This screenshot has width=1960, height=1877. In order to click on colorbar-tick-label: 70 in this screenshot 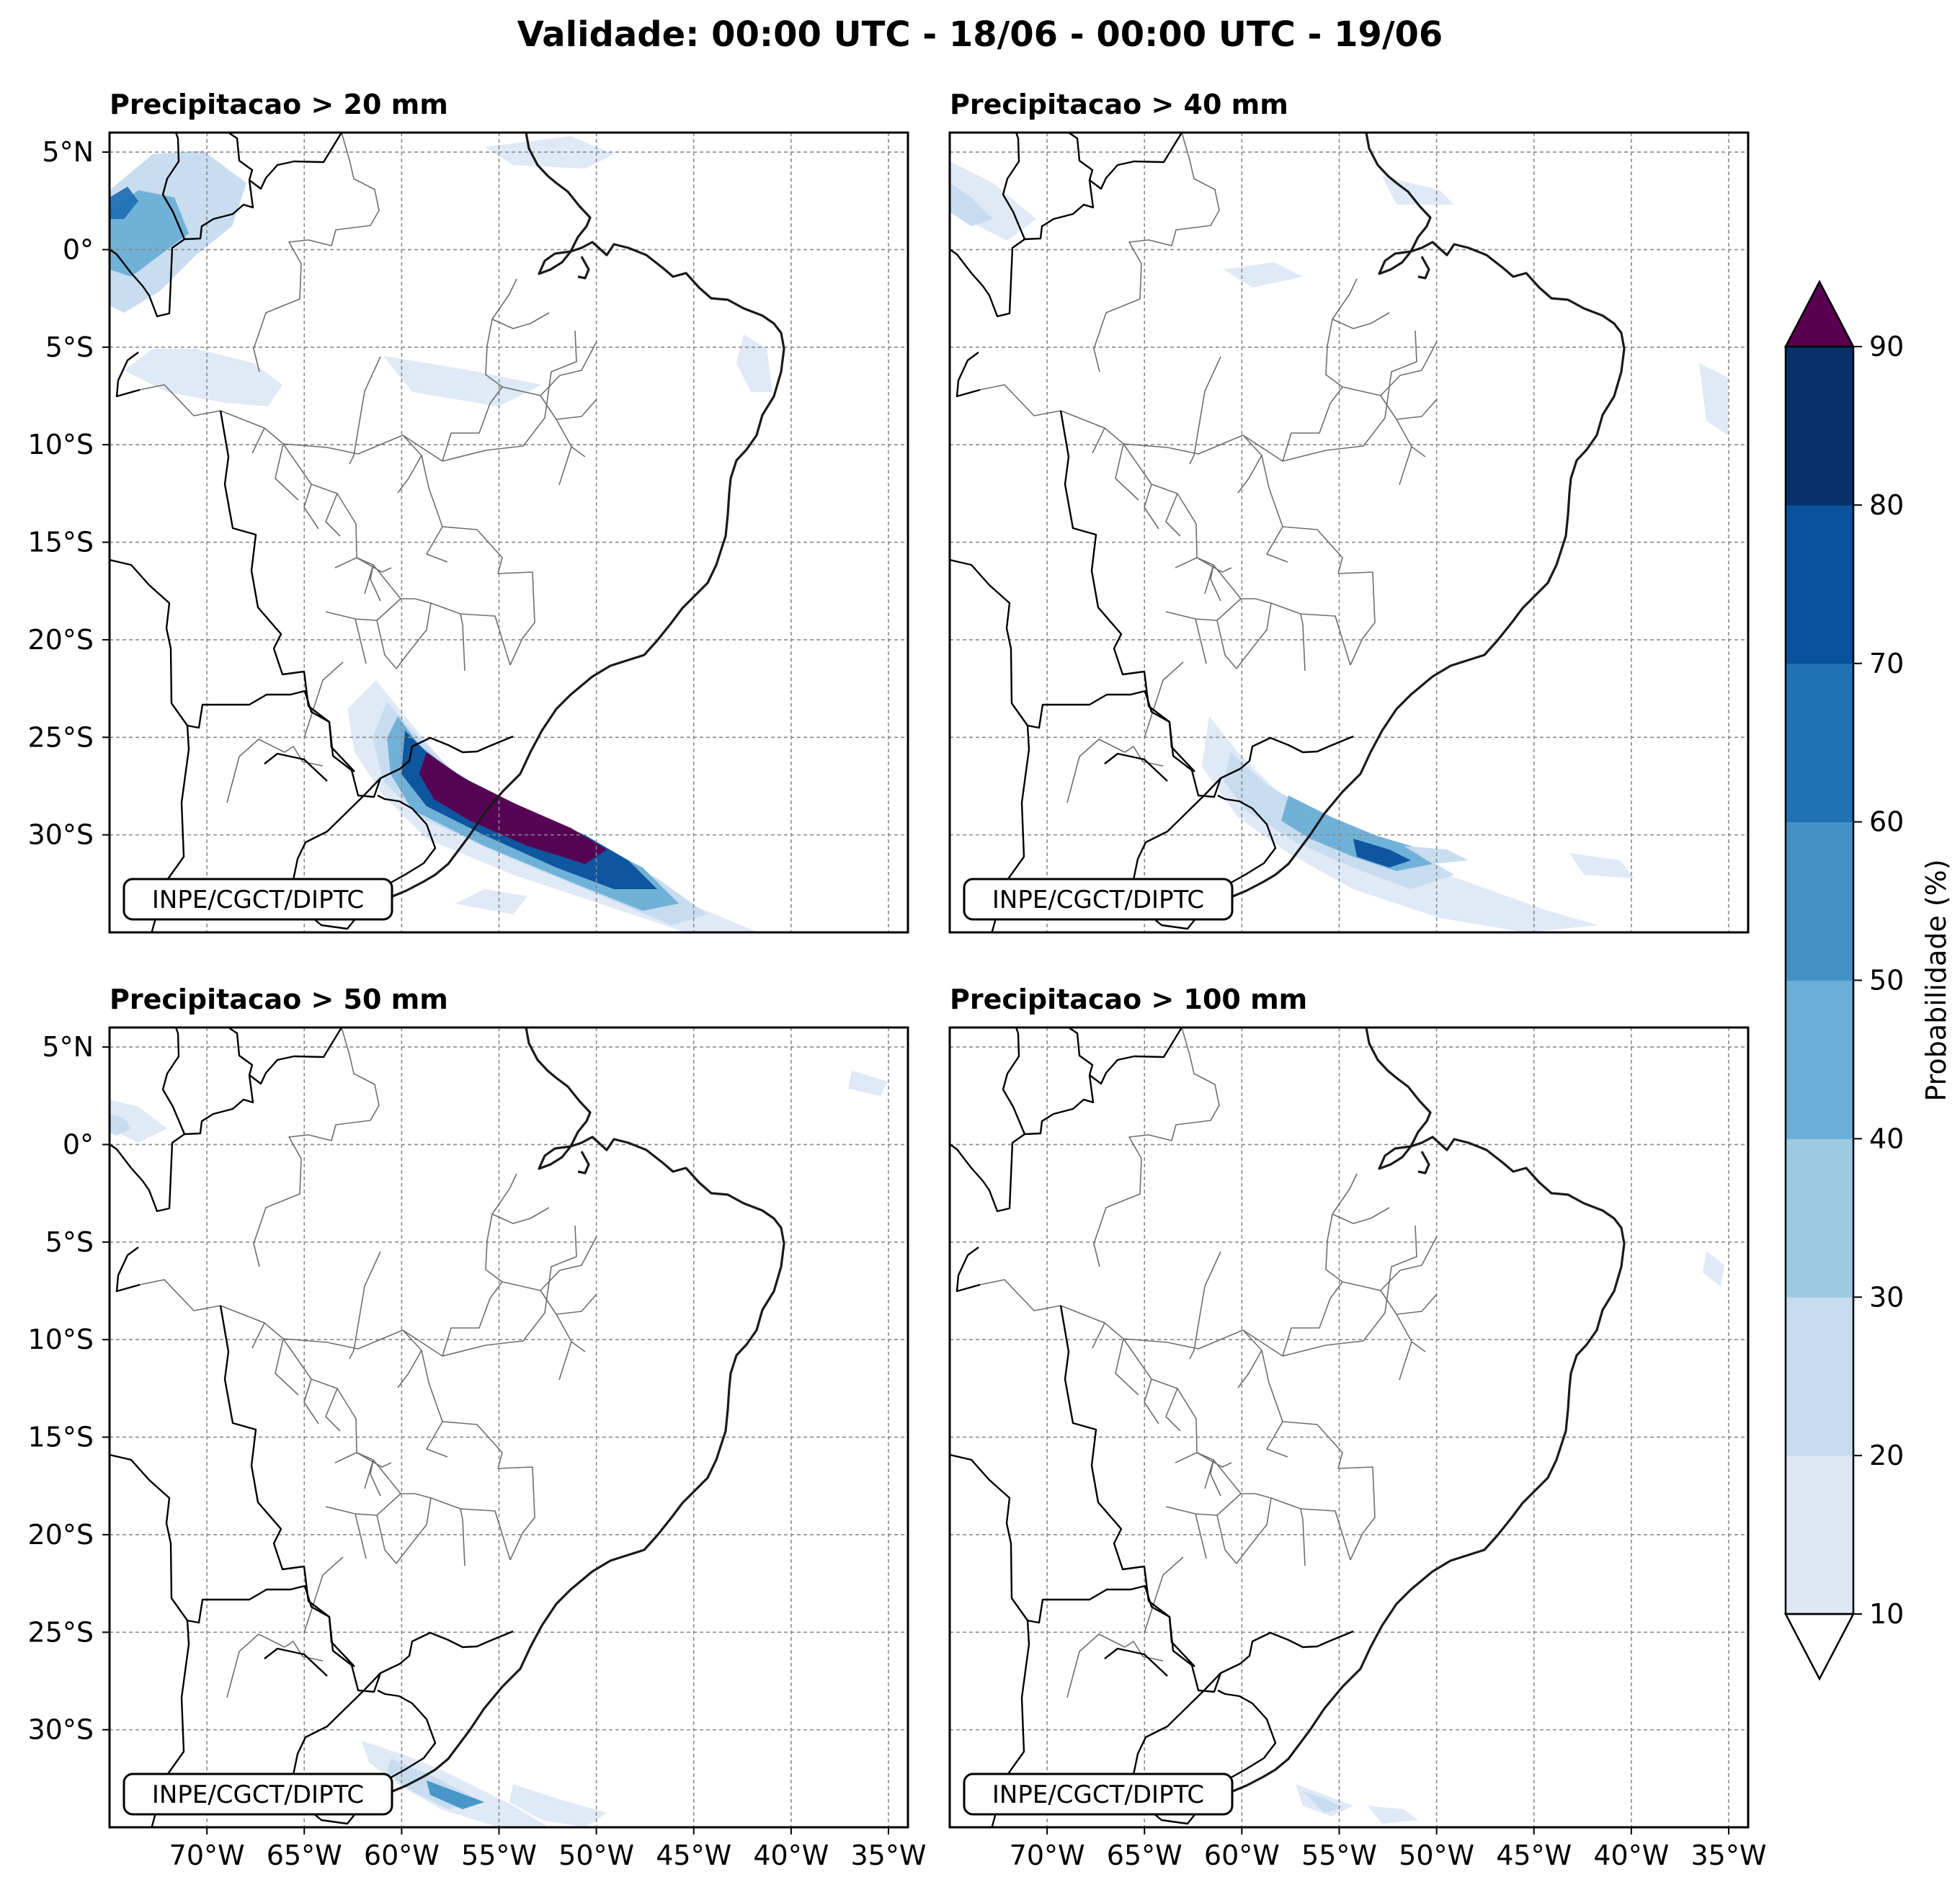, I will do `click(1886, 663)`.